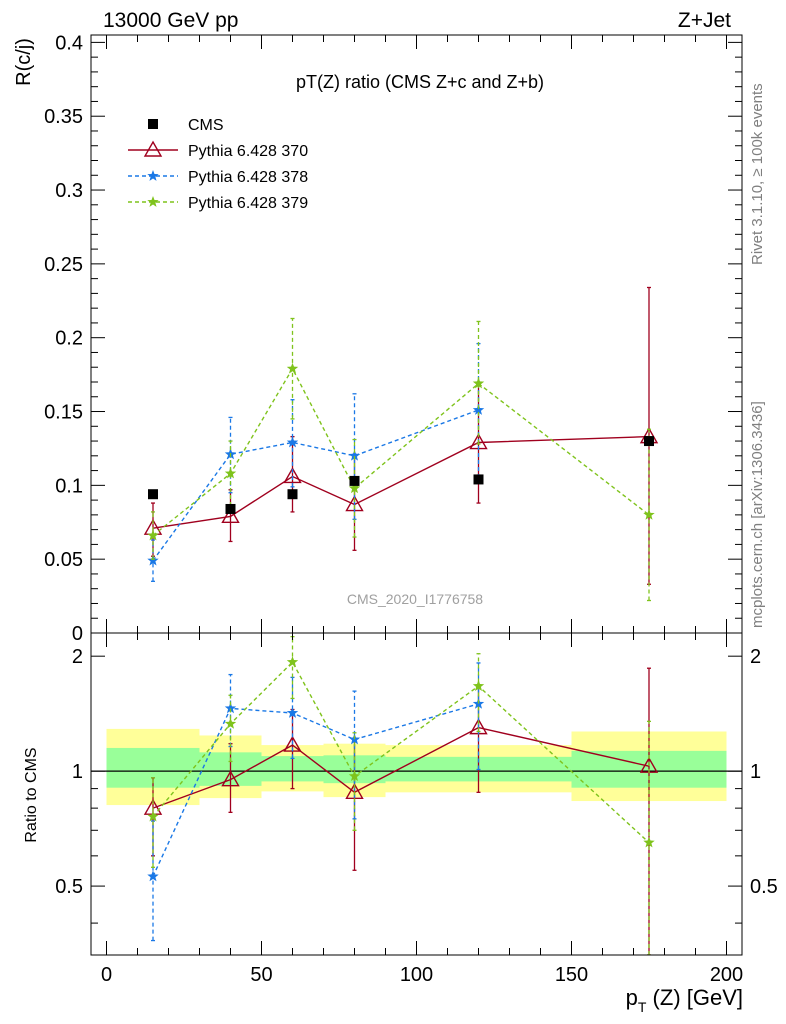 The width and height of the screenshot is (786, 1024). What do you see at coordinates (106, 975) in the screenshot?
I see `ratio-x-tick-label: 0` at bounding box center [106, 975].